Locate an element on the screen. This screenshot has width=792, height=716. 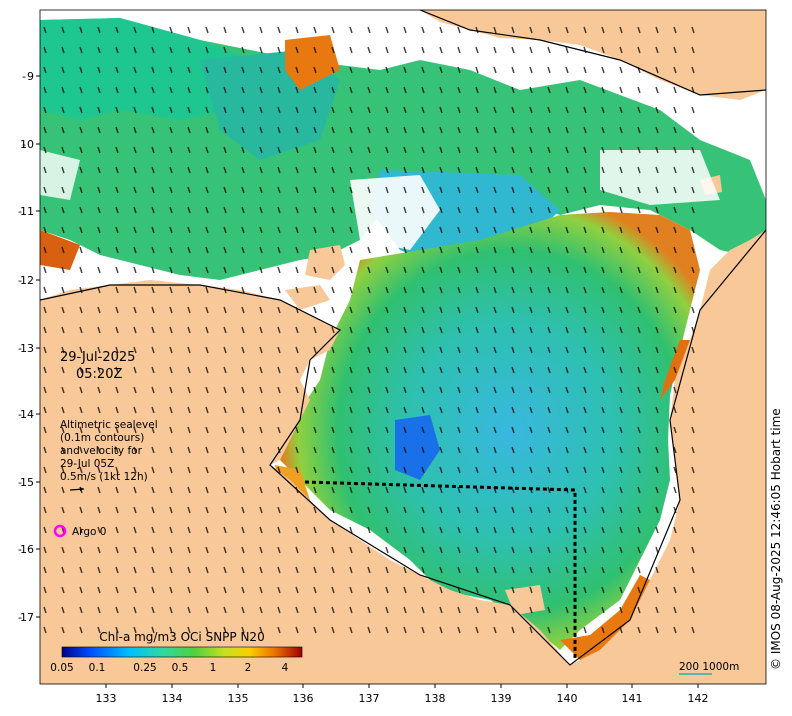
lon-tick-label: 139 is located at coordinates (501, 698).